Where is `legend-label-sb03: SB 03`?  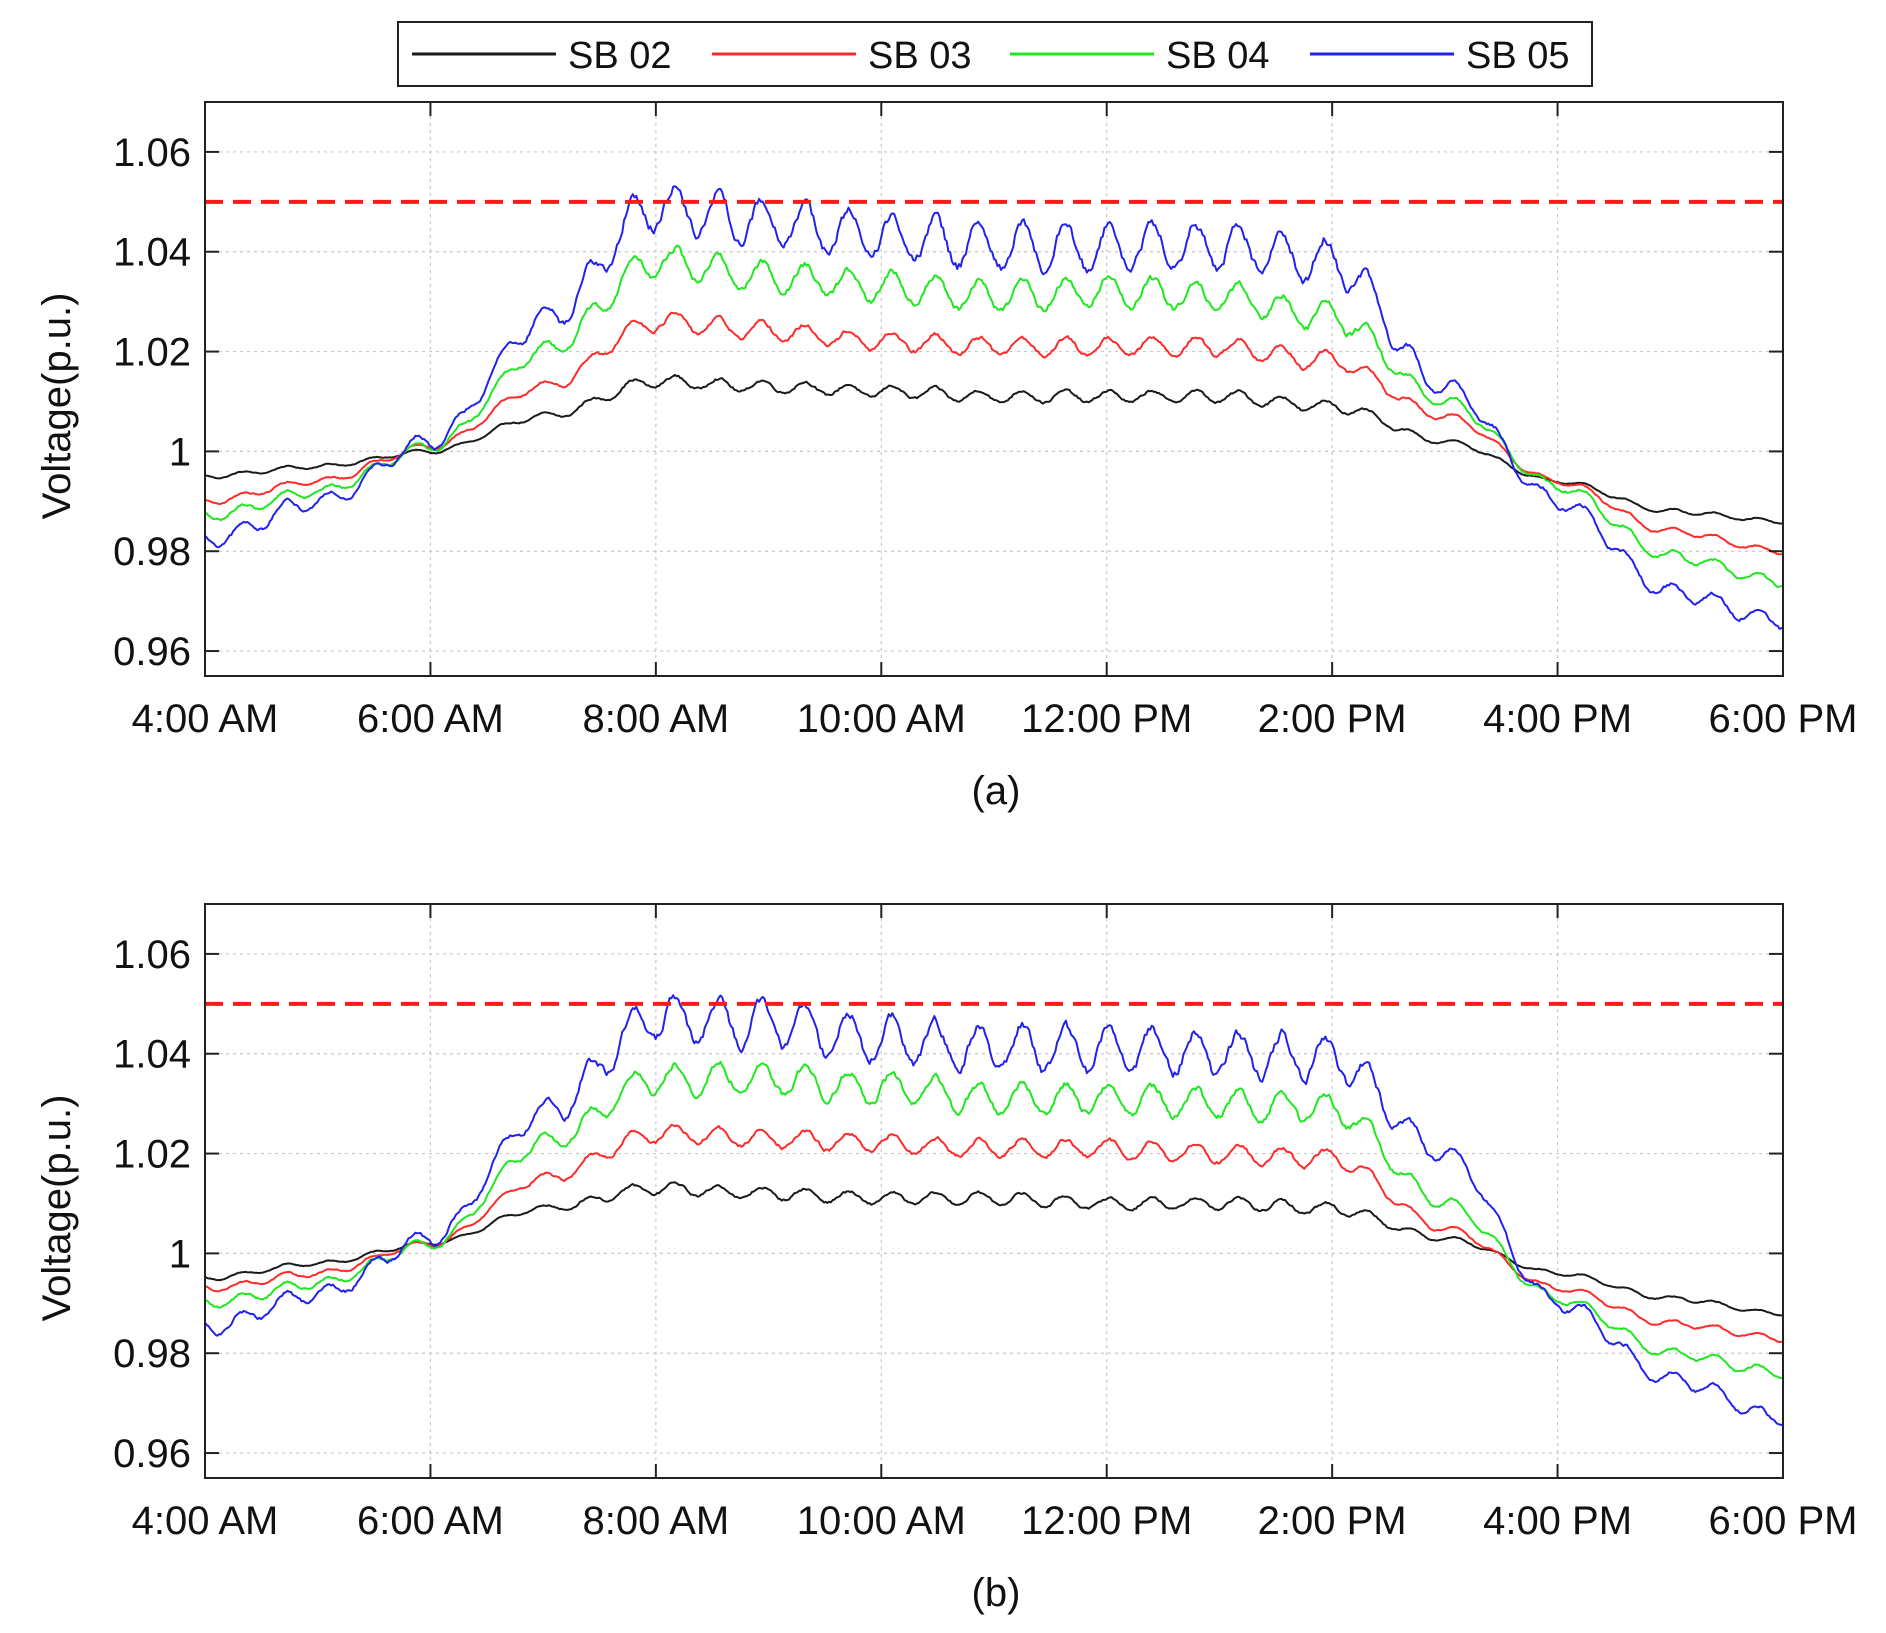 legend-label-sb03: SB 03 is located at coordinates (920, 56).